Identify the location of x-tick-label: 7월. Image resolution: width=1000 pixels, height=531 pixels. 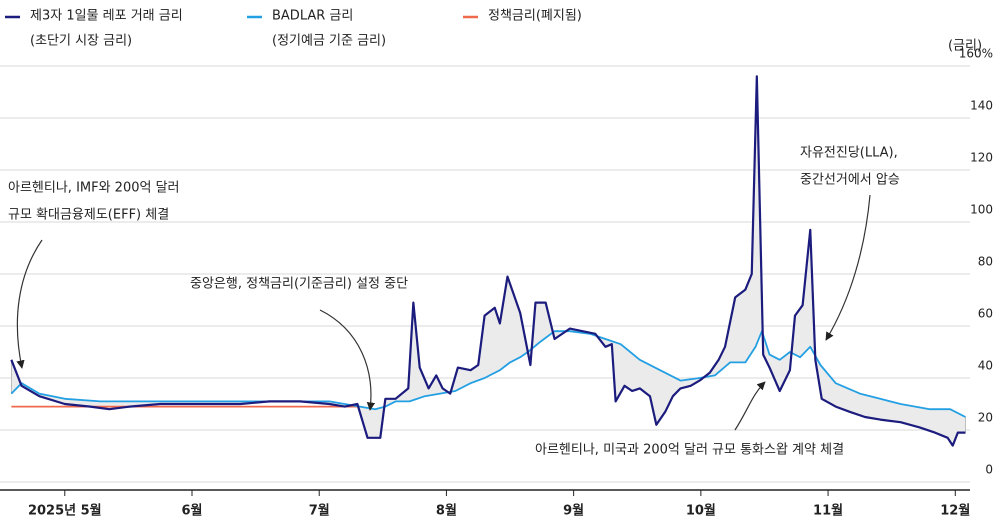
(319, 511).